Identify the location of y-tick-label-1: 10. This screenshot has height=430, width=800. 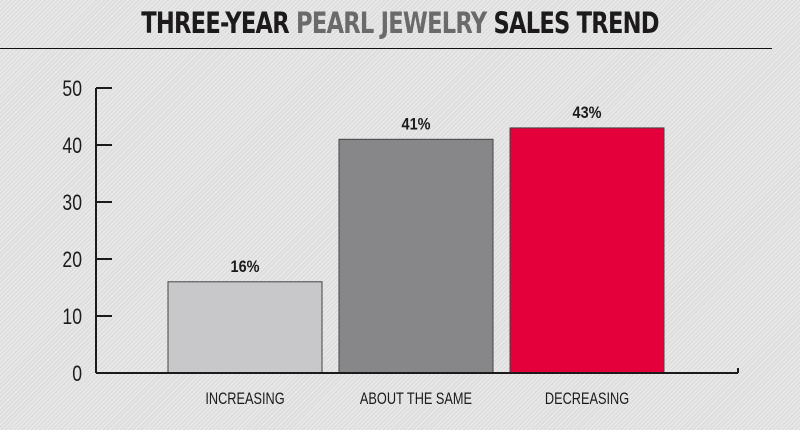
(72, 317).